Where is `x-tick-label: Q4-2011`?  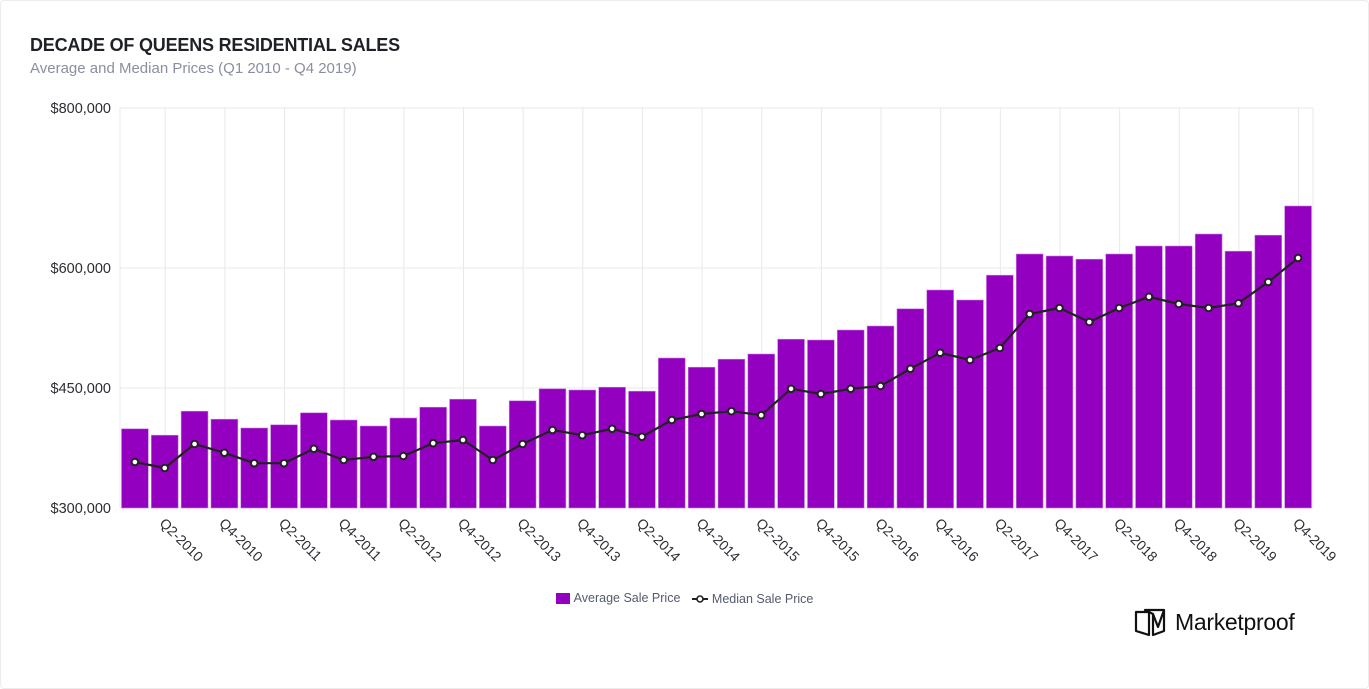
x-tick-label: Q4-2011 is located at coordinates (360, 539).